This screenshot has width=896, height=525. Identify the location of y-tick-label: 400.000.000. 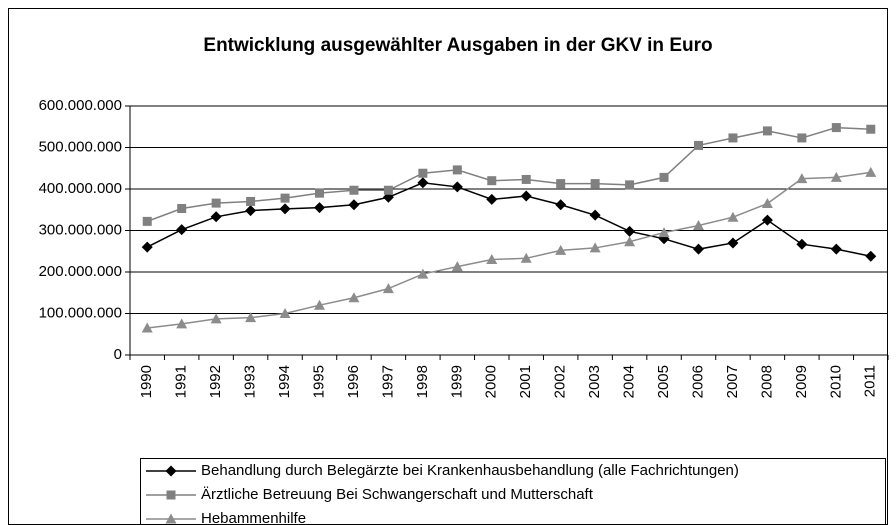
(80, 188).